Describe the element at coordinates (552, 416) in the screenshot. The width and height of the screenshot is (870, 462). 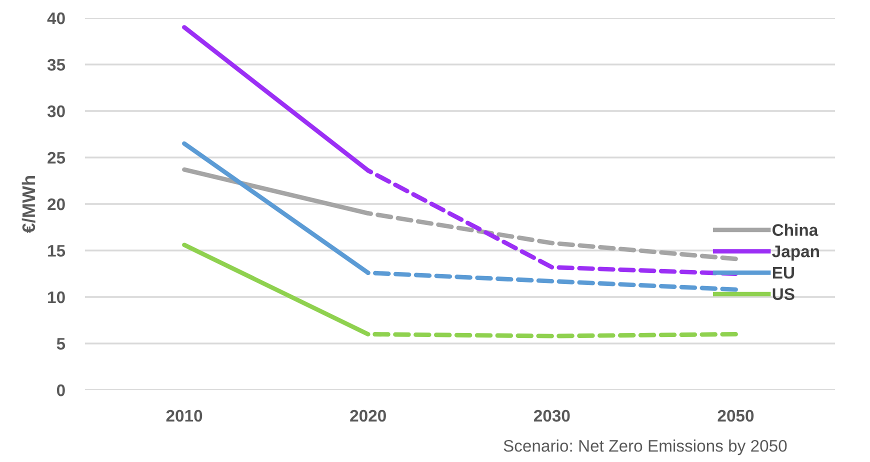
I see `x-tick-label: 2030` at that location.